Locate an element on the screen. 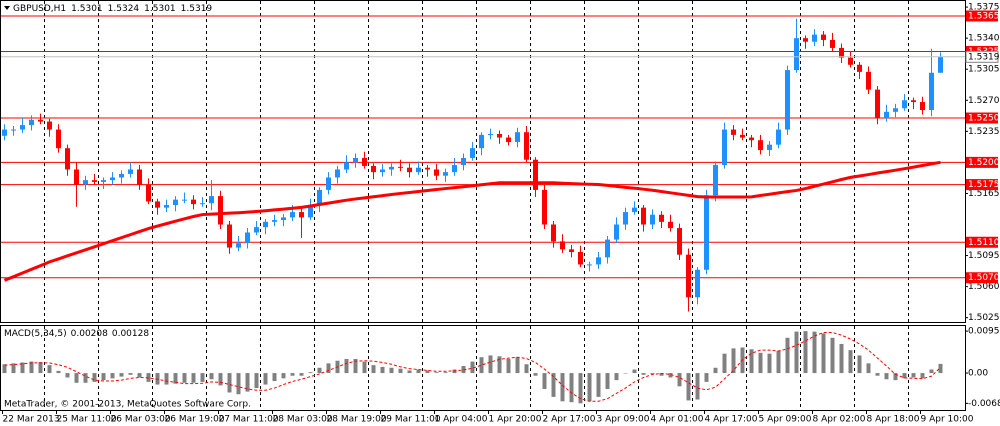 This screenshot has width=1000, height=426. macd-signal-value: 0.00128 is located at coordinates (130, 334).